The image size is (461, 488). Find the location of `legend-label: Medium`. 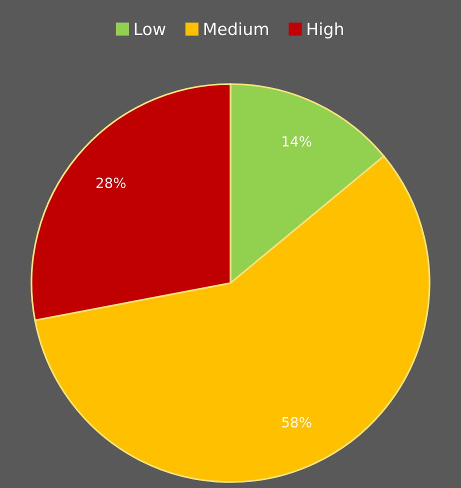

legend-label: Medium is located at coordinates (236, 29).